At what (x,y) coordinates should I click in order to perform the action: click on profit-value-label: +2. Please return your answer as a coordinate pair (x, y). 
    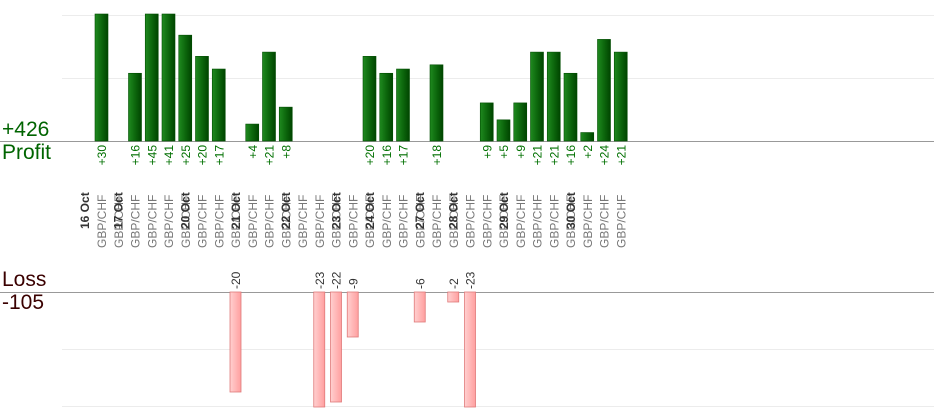
    Looking at the image, I should click on (588, 152).